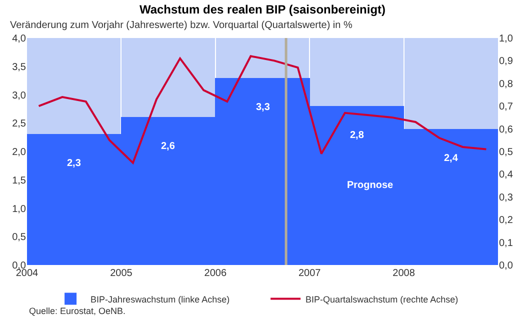  Describe the element at coordinates (262, 9) in the screenshot. I see `chart-title: Wachstum des realen BIP (saisonbereinigt)` at that location.